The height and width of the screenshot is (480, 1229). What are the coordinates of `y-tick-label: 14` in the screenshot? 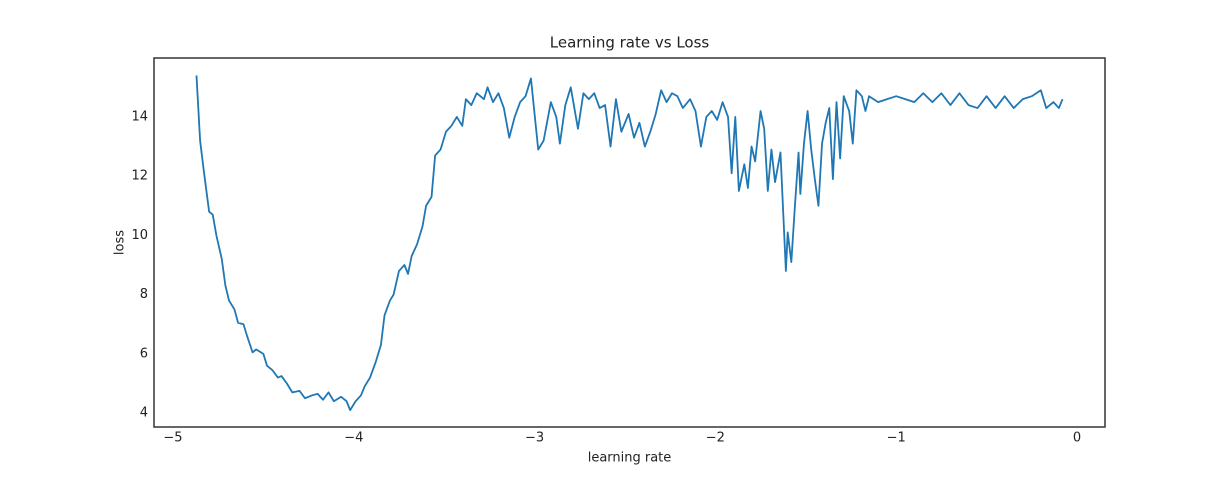 It's located at (139, 116).